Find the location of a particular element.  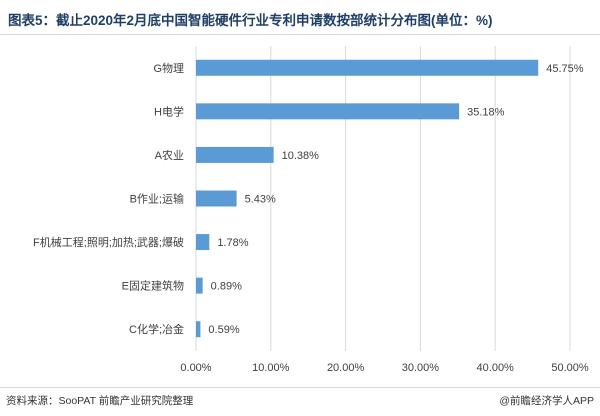

x-tick-label: 40.00% is located at coordinates (496, 368).